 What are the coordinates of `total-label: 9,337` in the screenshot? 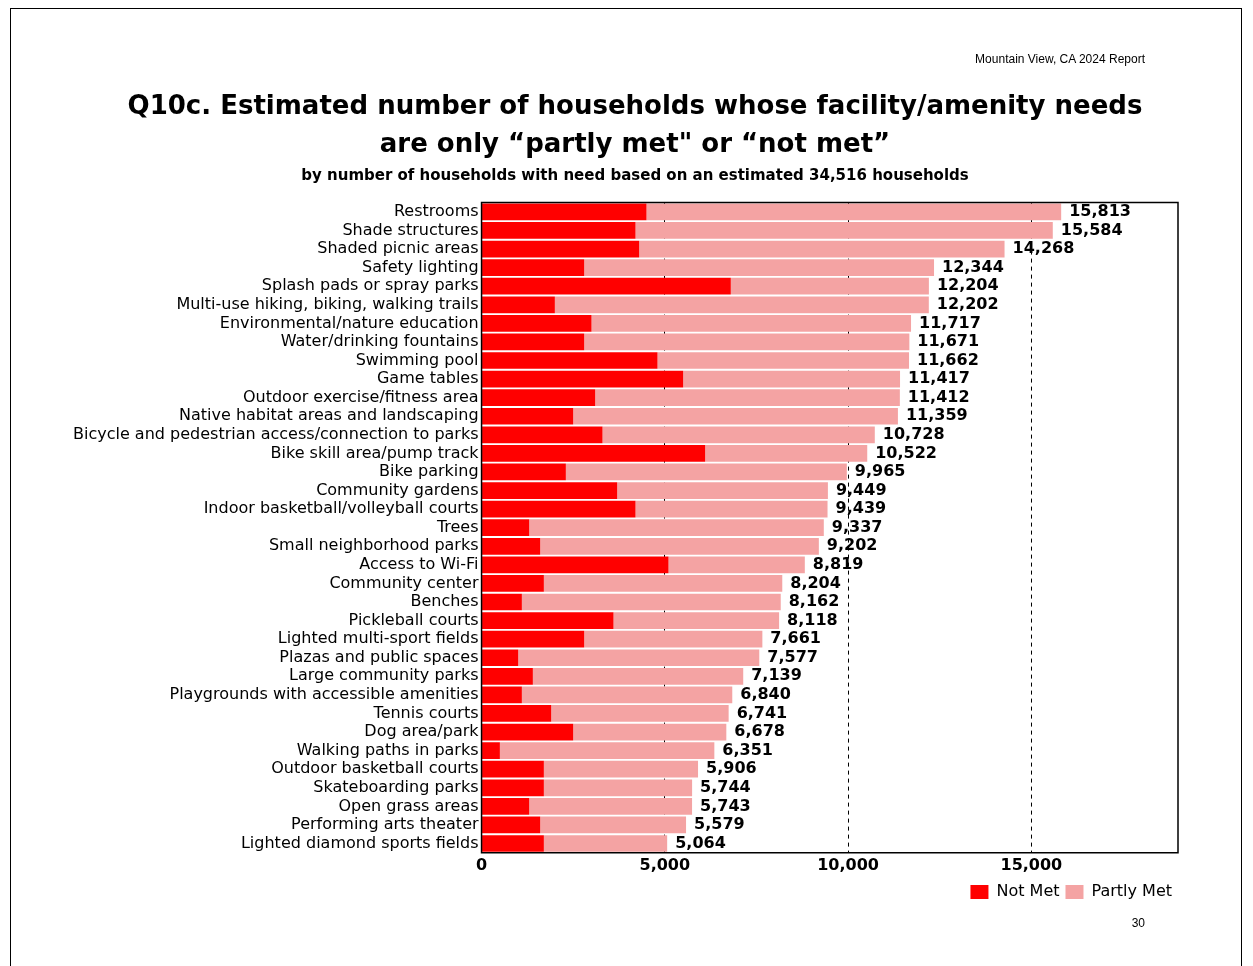 It's located at (857, 526).